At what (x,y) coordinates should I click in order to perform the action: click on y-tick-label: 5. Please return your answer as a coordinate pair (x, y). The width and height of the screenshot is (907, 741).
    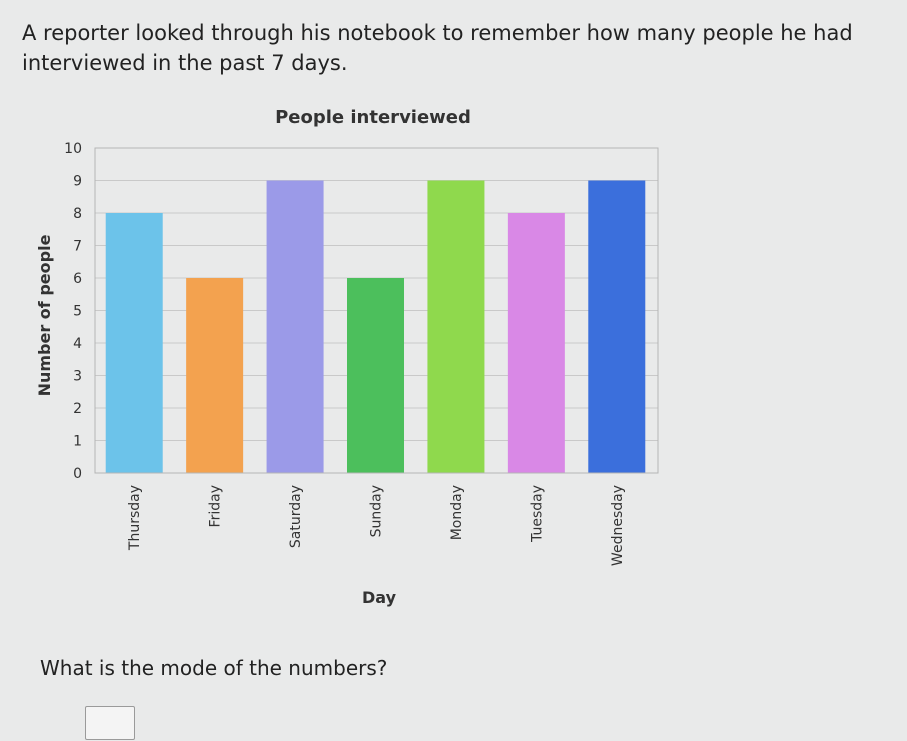
    Looking at the image, I should click on (77, 312).